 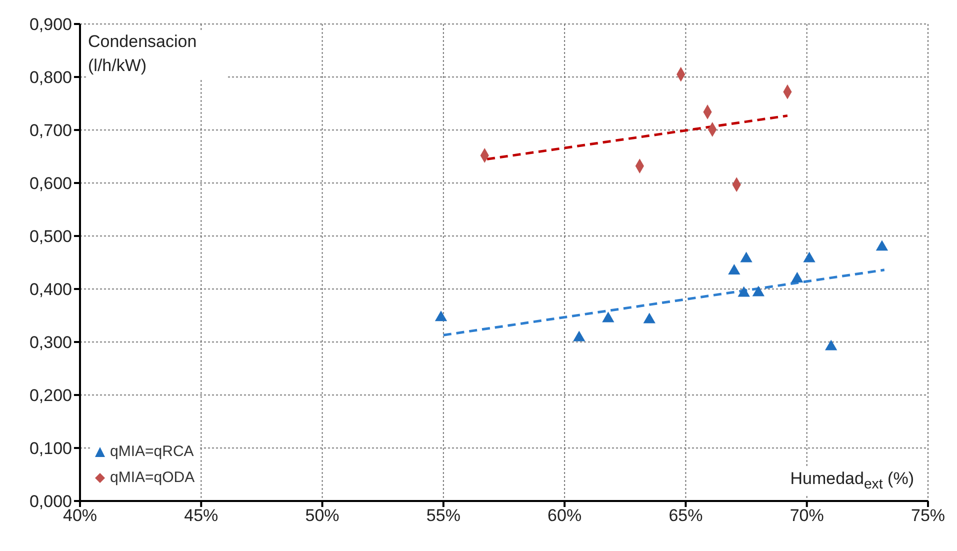 What do you see at coordinates (158, 54) in the screenshot?
I see `y-axis-title: Condensacion (l/h/kW)` at bounding box center [158, 54].